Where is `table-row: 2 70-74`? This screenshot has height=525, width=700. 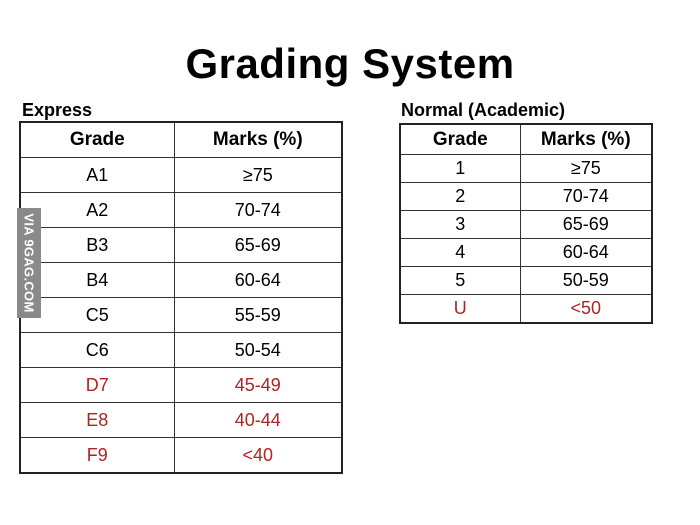 table-row: 2 70-74 is located at coordinates (526, 196).